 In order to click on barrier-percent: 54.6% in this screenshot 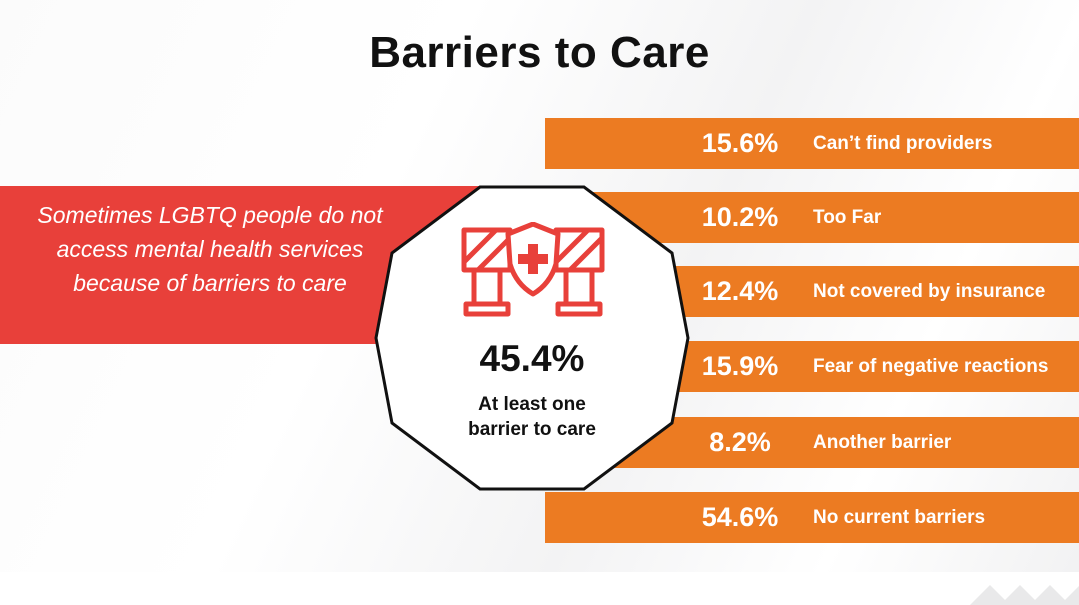, I will do `click(740, 517)`.